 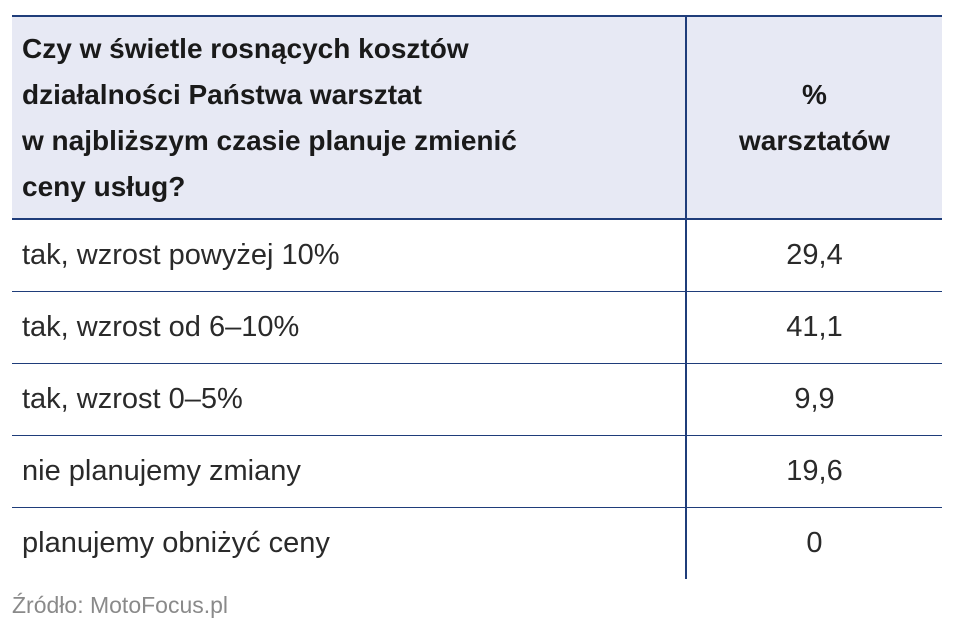 What do you see at coordinates (104, 186) in the screenshot?
I see `question-line: ceny usług?` at bounding box center [104, 186].